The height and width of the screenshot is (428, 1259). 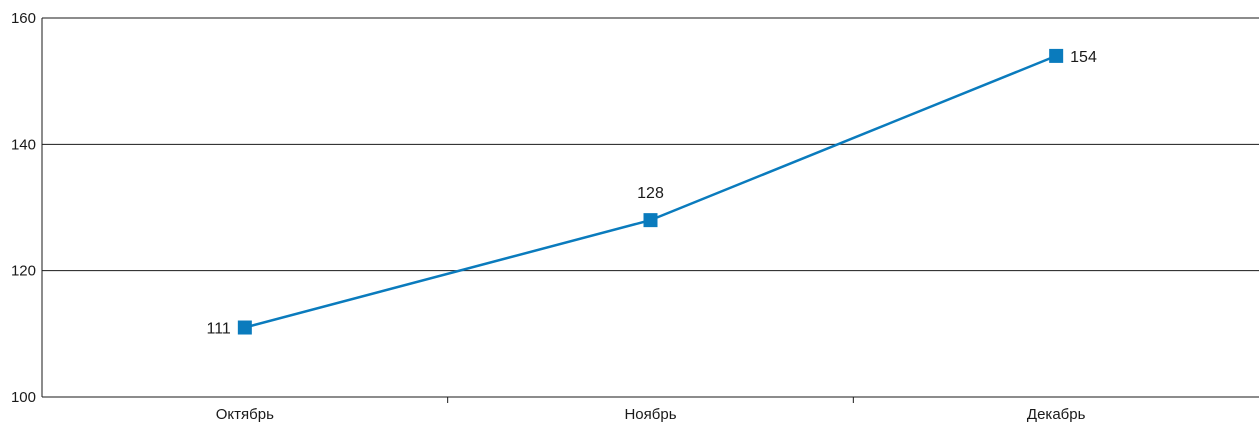 What do you see at coordinates (23, 18) in the screenshot?
I see `y-tick-label: 160` at bounding box center [23, 18].